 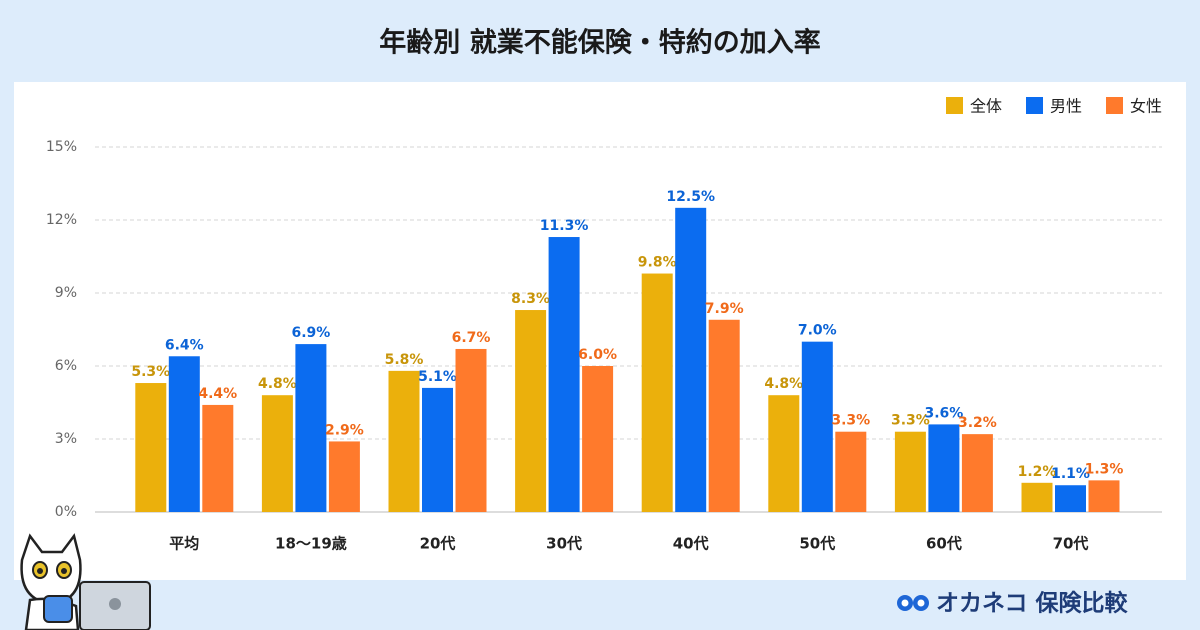 I want to click on value-label: 1.3%, so click(x=1104, y=469).